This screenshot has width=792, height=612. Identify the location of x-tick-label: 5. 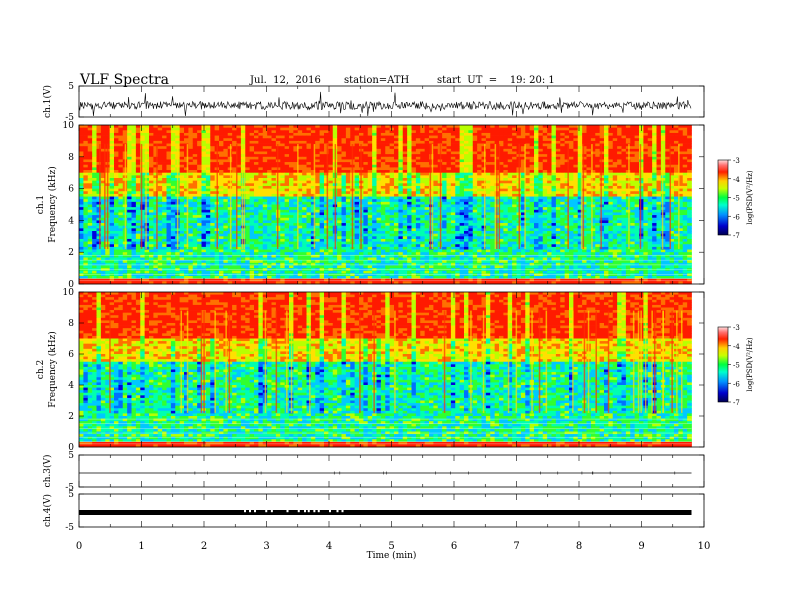
(391, 546).